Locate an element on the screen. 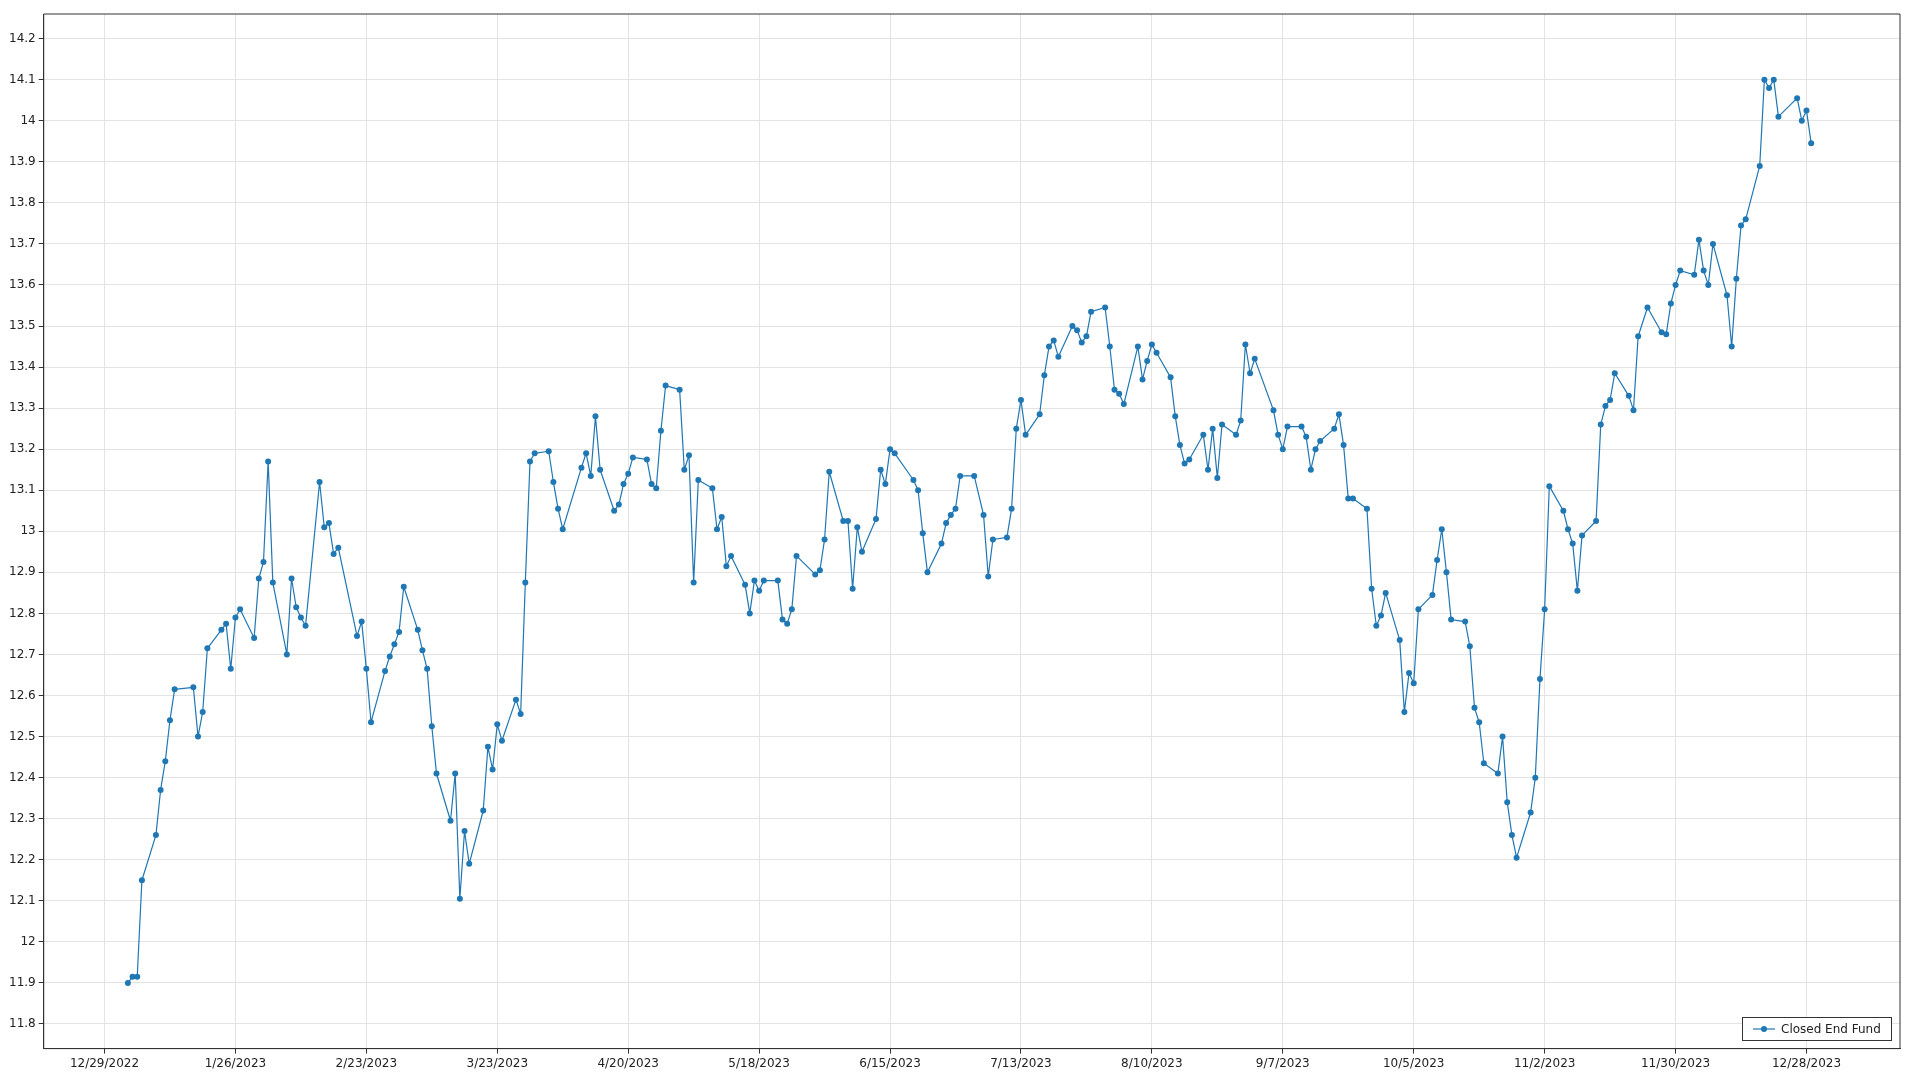 This screenshot has width=1920, height=1080. y-tick-label: 14 is located at coordinates (28, 119).